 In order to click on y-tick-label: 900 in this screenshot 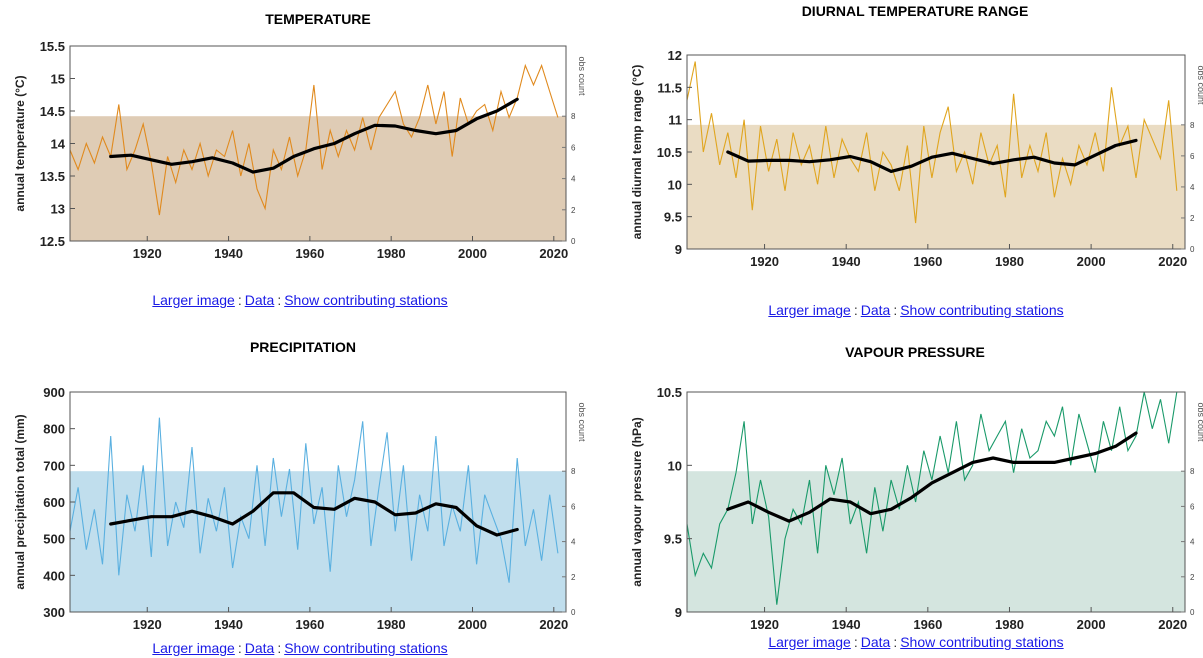, I will do `click(54, 392)`.